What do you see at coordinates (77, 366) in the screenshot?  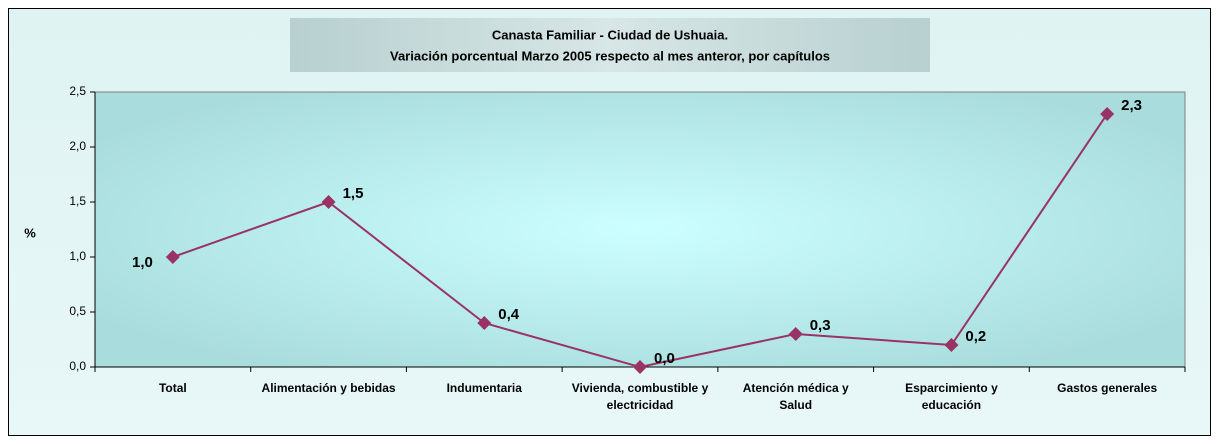 I see `y-tick-label: 0,0` at bounding box center [77, 366].